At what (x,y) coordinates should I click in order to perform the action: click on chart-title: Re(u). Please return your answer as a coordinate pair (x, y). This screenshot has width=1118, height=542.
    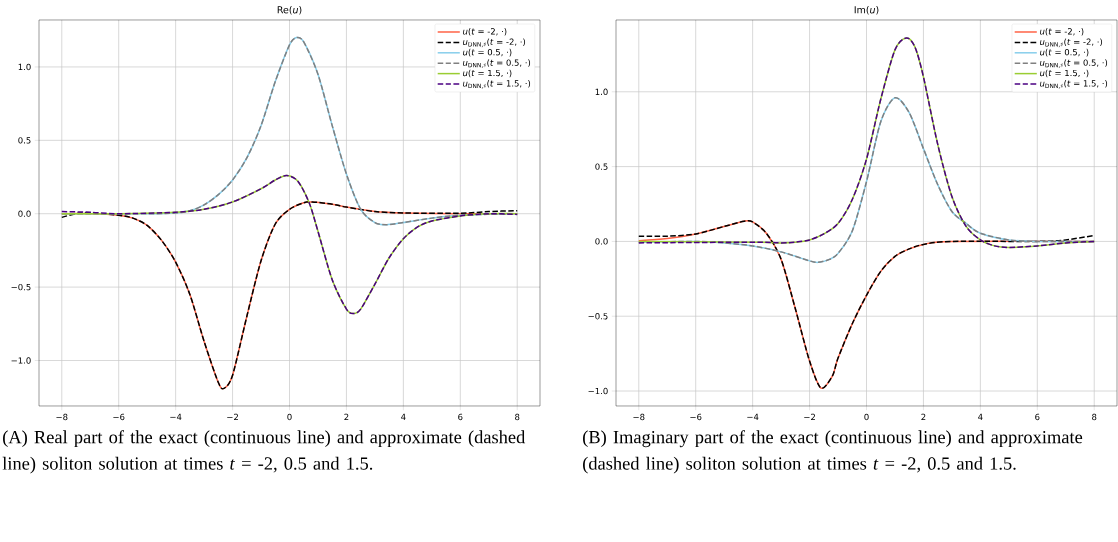
    Looking at the image, I should click on (289, 10).